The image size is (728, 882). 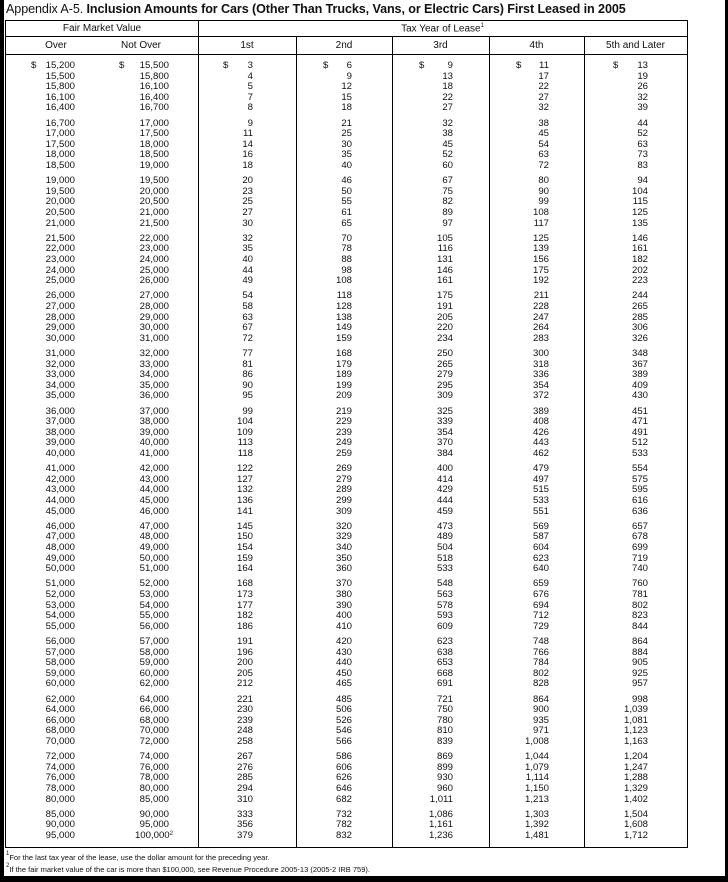 I want to click on cell-over: 90,000, so click(x=45, y=825).